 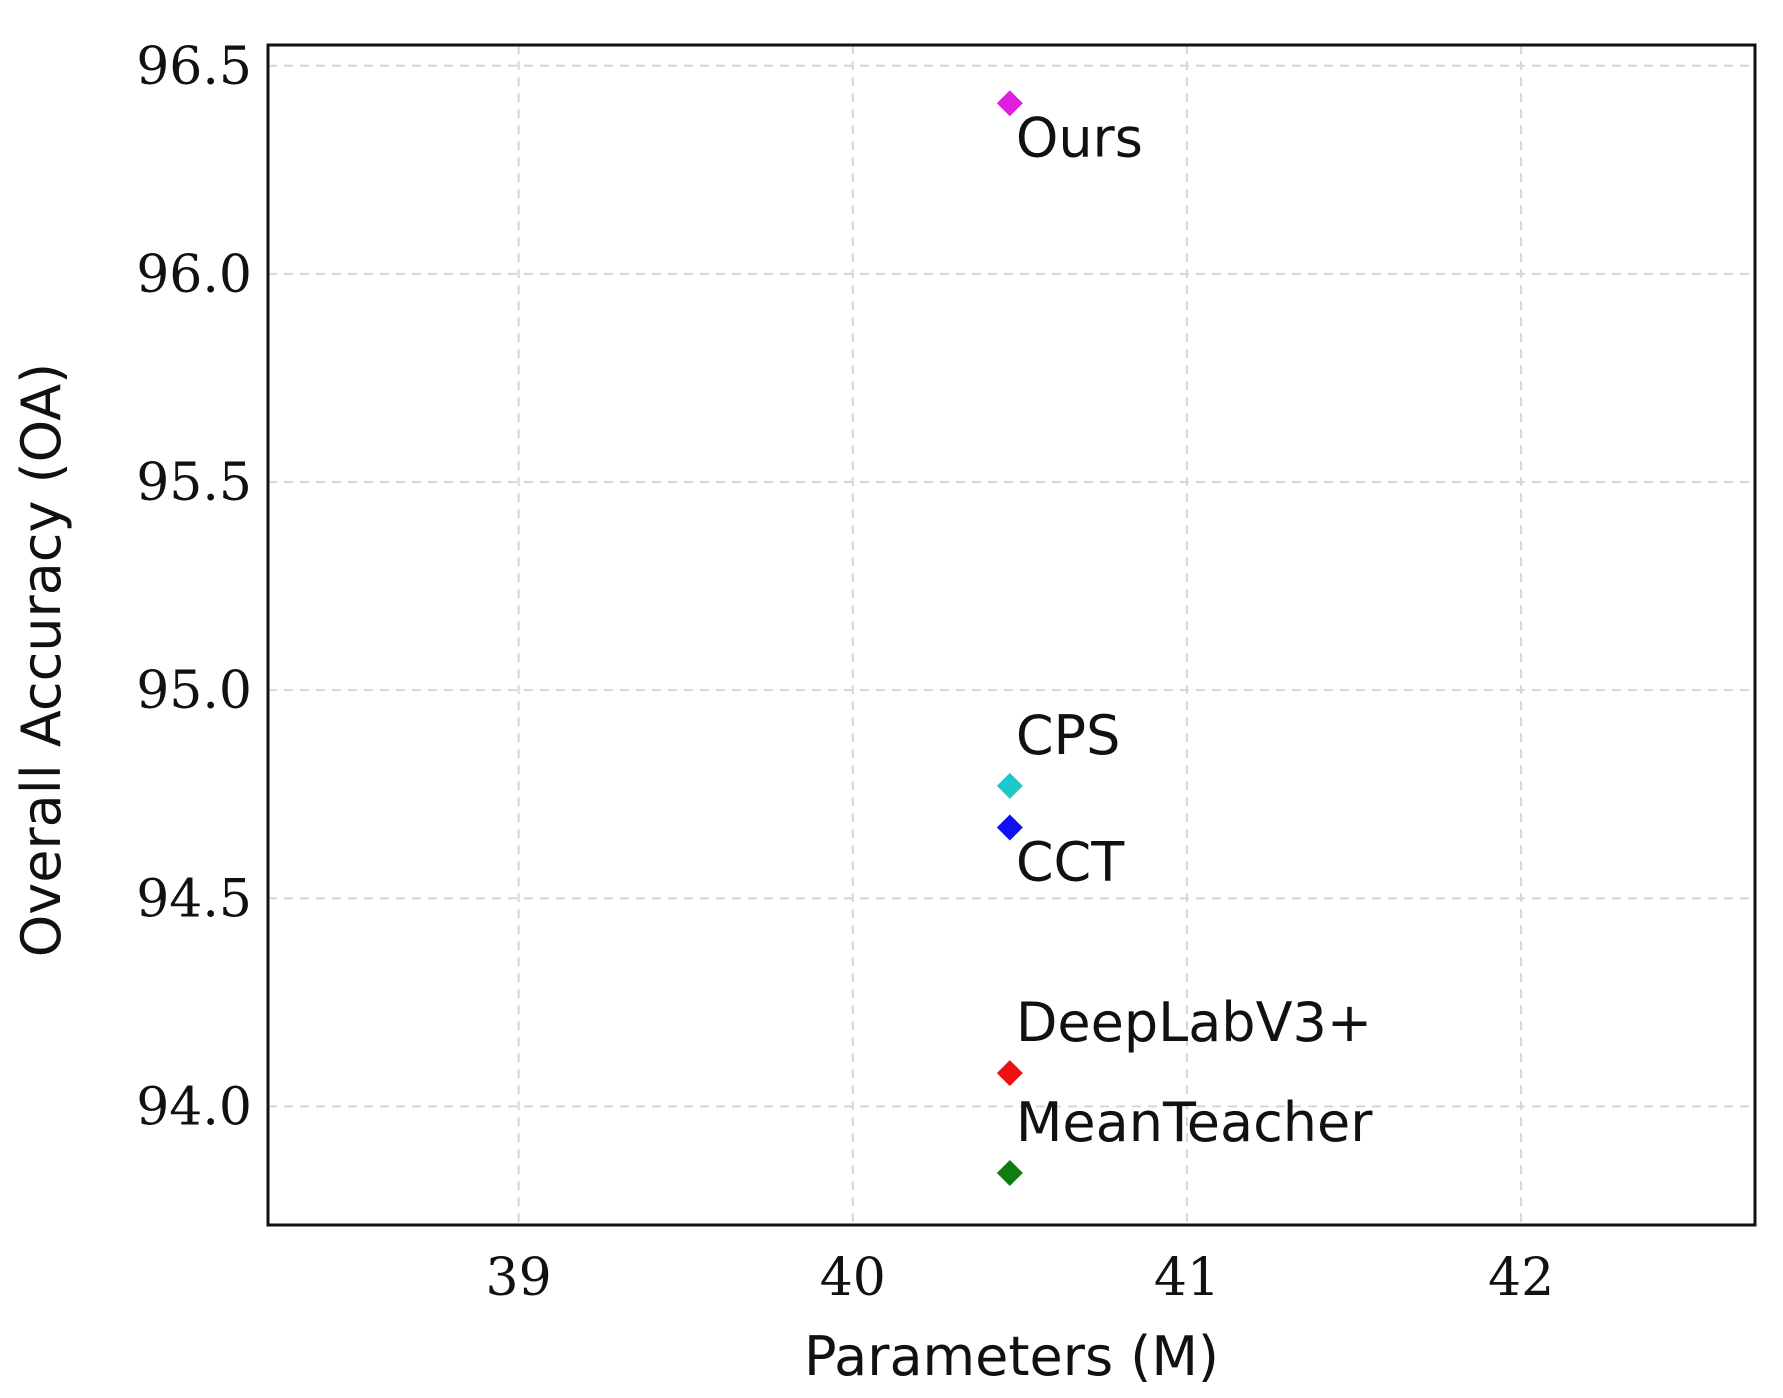 I want to click on x-tick-label: 42, so click(x=1521, y=1278).